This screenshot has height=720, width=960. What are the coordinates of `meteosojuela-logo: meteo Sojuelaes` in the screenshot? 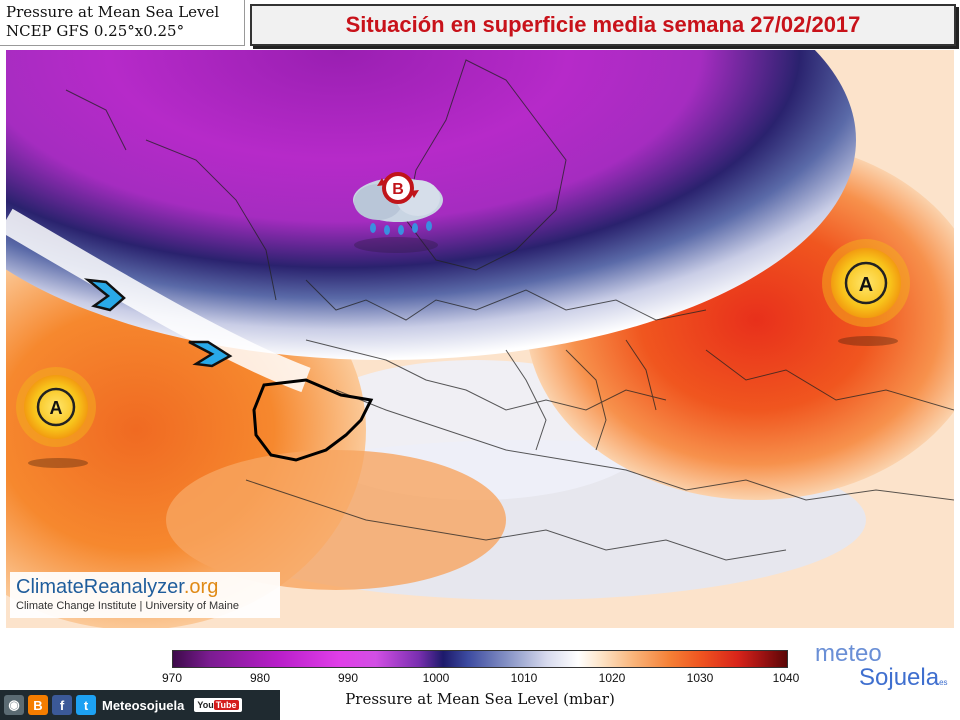 It's located at (881, 666).